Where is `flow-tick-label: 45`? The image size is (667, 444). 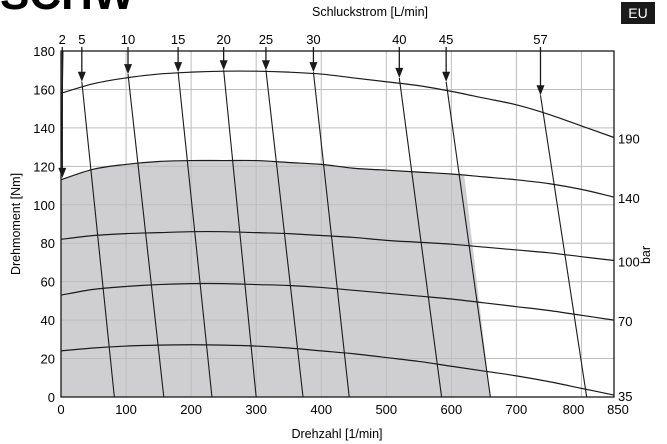
flow-tick-label: 45 is located at coordinates (446, 39).